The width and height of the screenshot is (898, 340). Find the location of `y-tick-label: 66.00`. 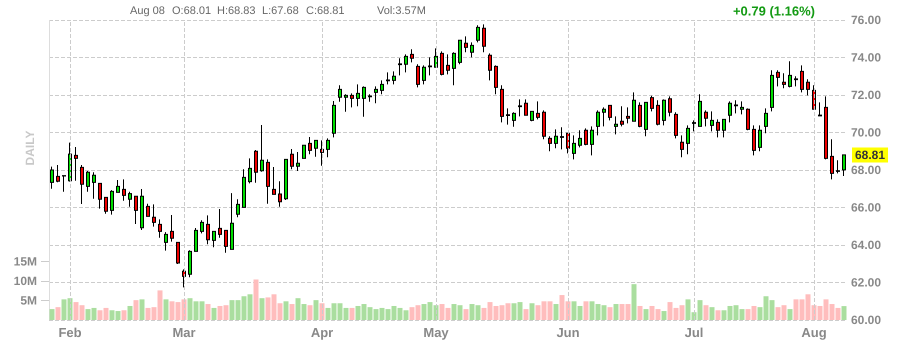

y-tick-label: 66.00 is located at coordinates (866, 207).